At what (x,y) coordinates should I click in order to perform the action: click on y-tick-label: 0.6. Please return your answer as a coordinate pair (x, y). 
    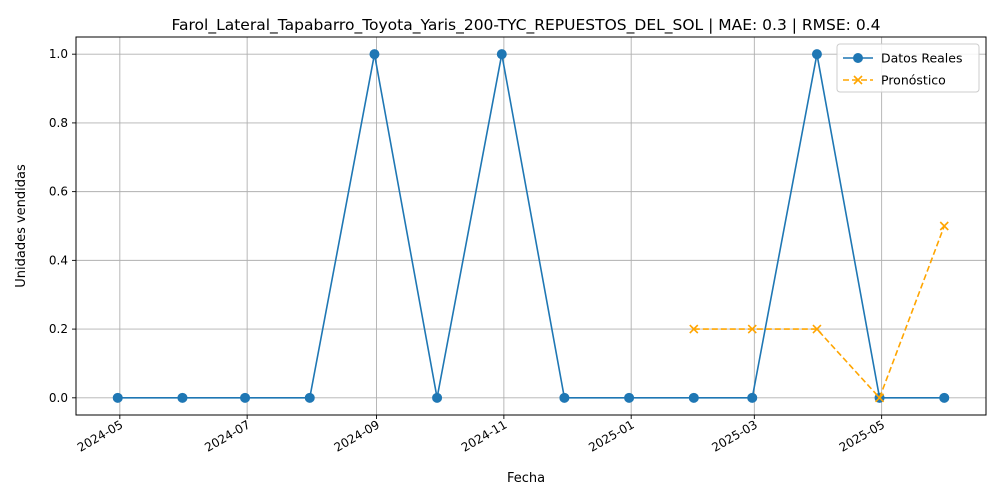
    Looking at the image, I should click on (58, 192).